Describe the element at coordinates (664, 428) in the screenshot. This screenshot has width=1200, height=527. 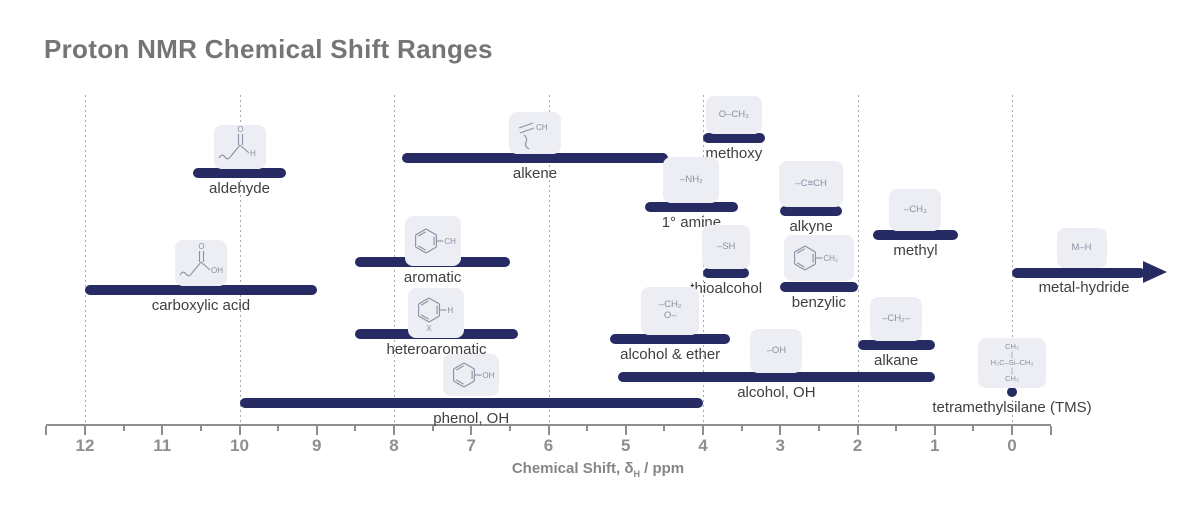
I see `x-axis-tick-4.5` at that location.